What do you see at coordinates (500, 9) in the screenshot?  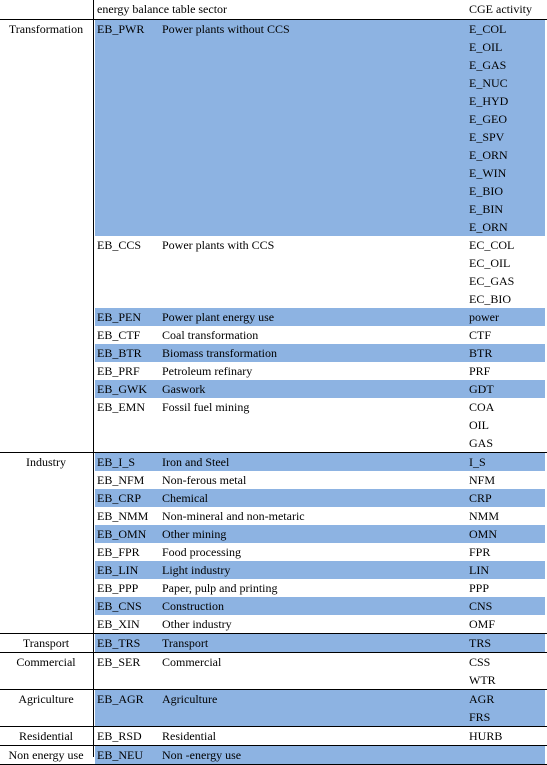 I see `header-activity: CGE activity` at bounding box center [500, 9].